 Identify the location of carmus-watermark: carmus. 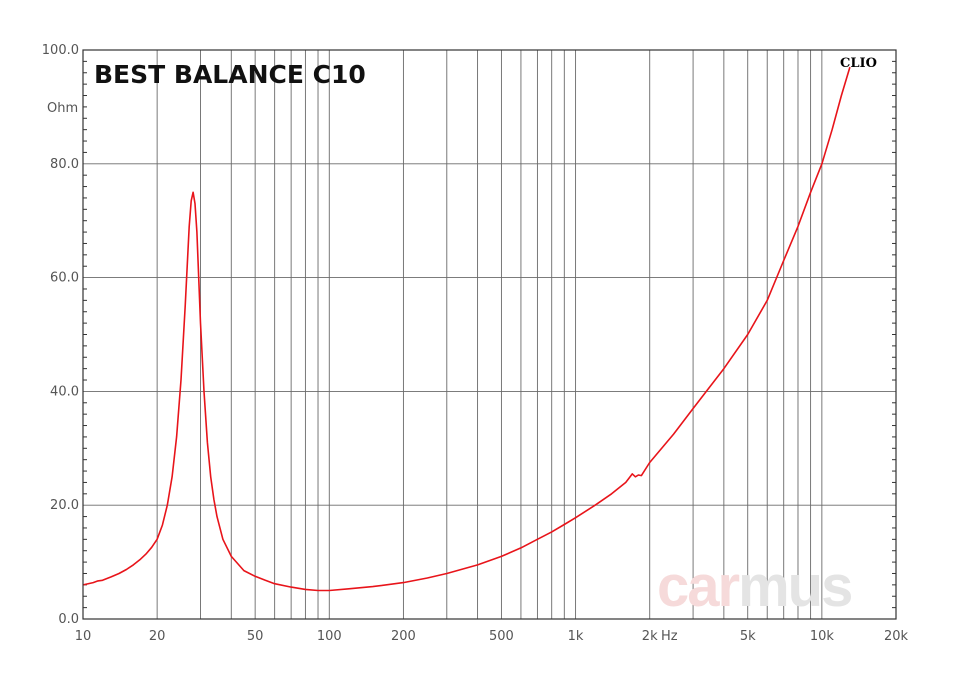
(755, 586).